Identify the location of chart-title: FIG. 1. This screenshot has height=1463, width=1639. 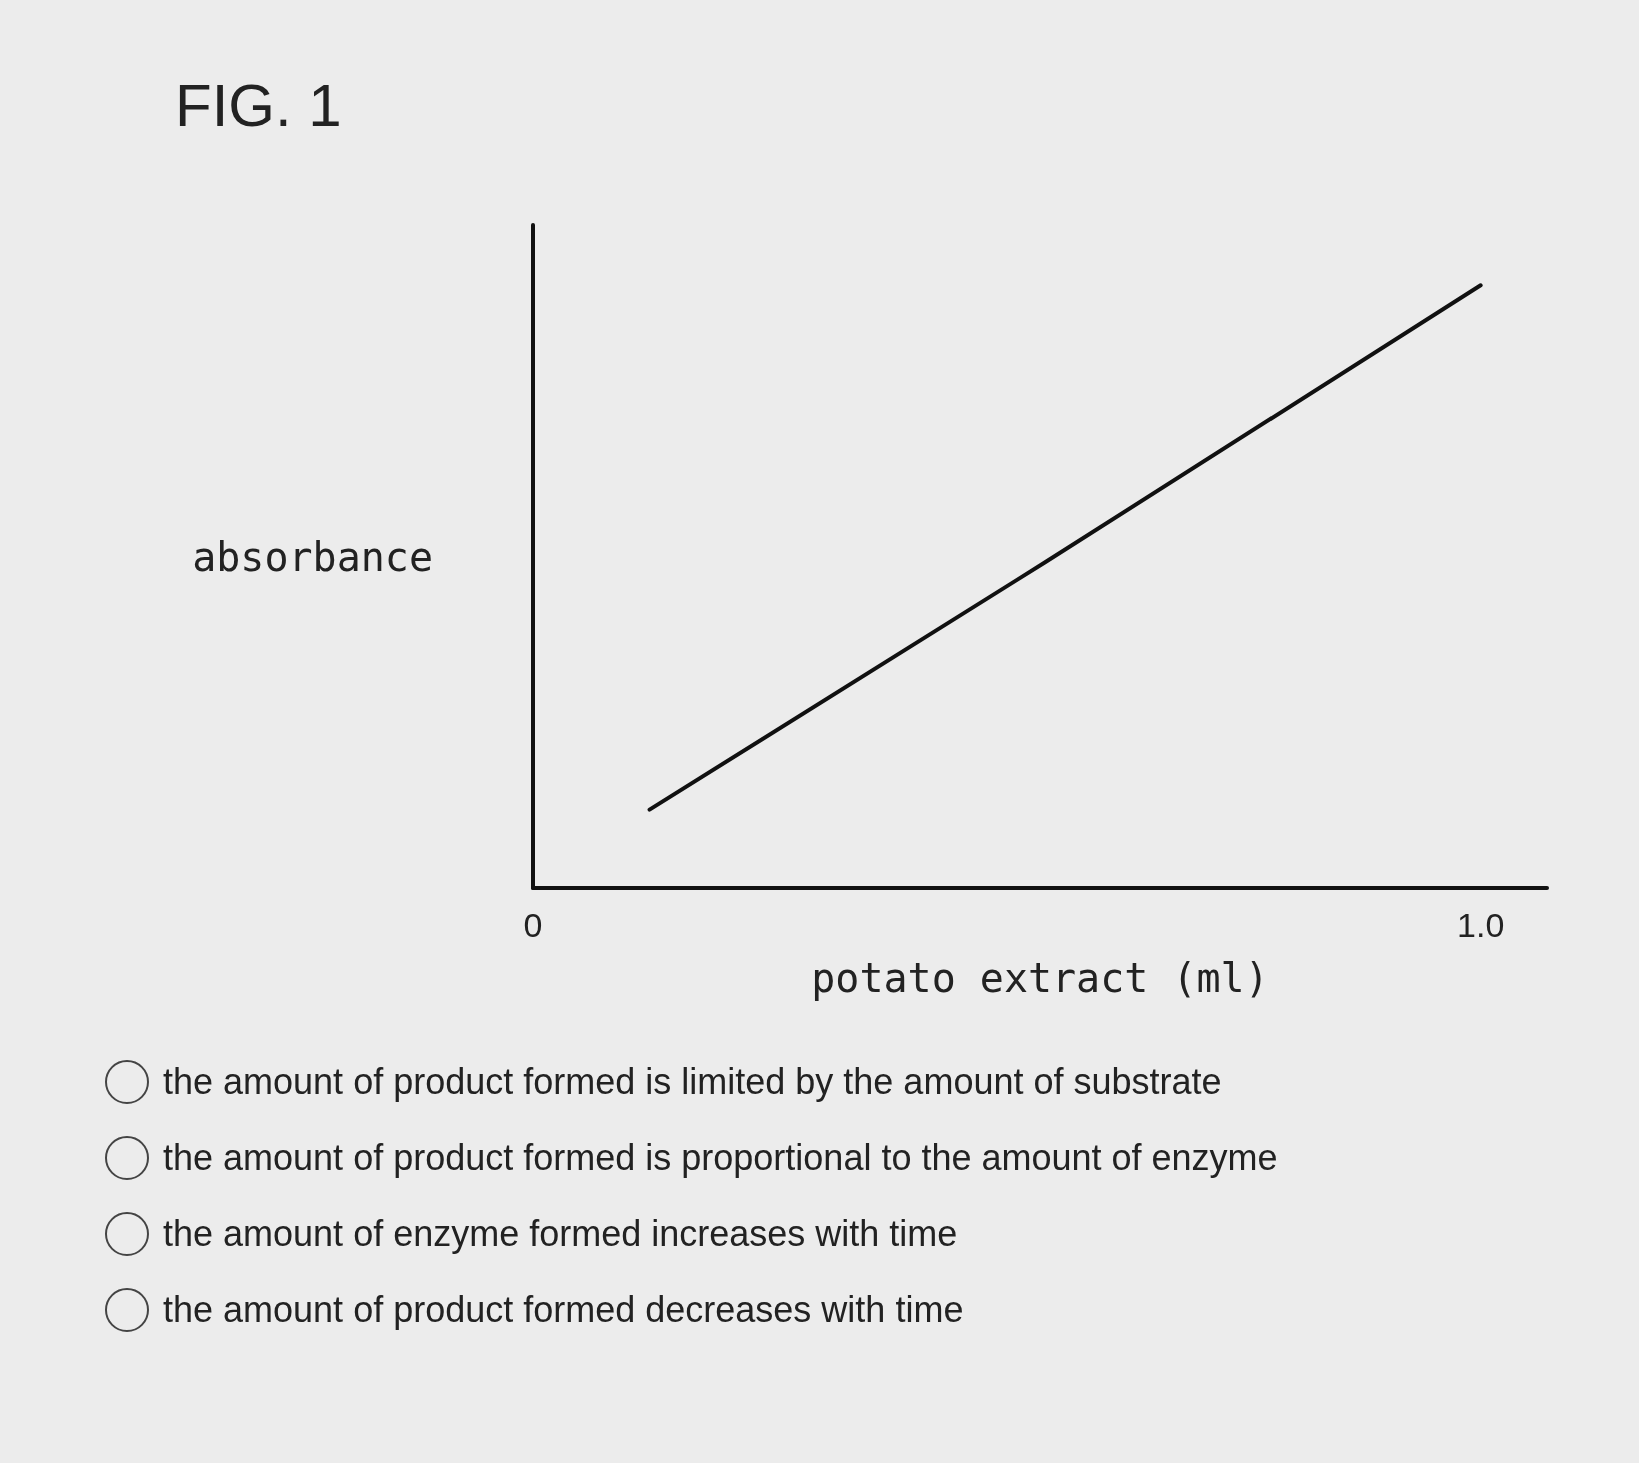
(258, 105).